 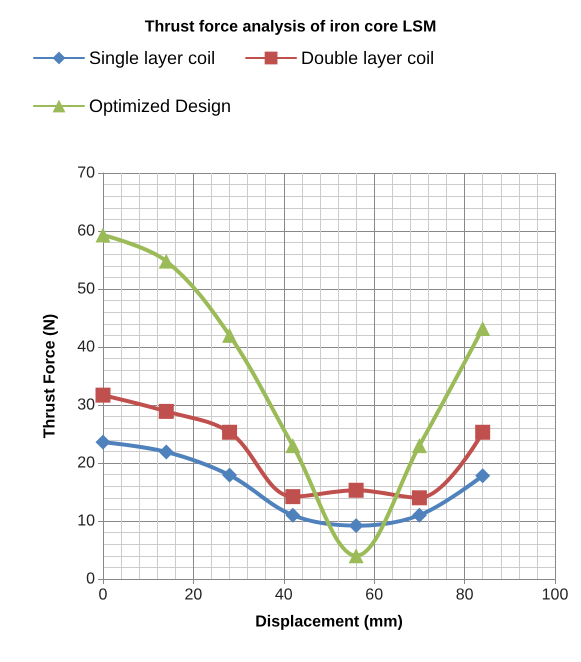 What do you see at coordinates (367, 58) in the screenshot?
I see `legend-label: Double layer coil` at bounding box center [367, 58].